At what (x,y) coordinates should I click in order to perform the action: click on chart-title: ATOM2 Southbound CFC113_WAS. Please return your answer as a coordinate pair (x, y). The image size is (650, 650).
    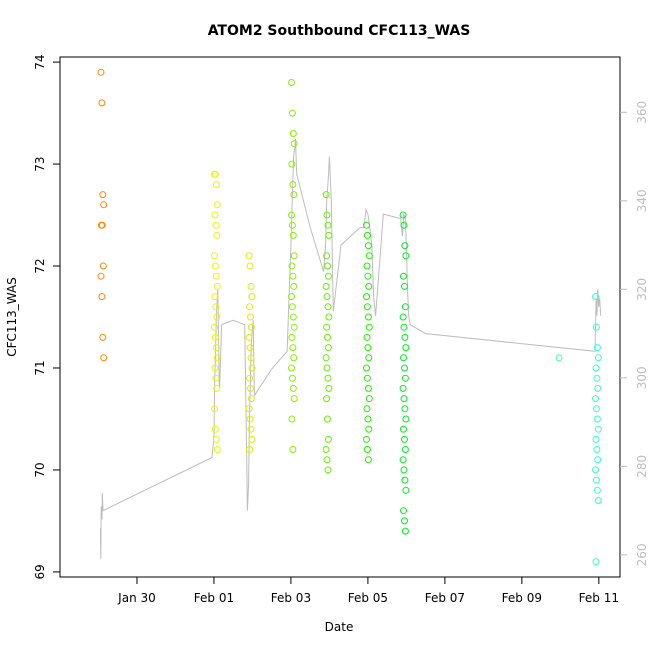
    Looking at the image, I should click on (339, 31).